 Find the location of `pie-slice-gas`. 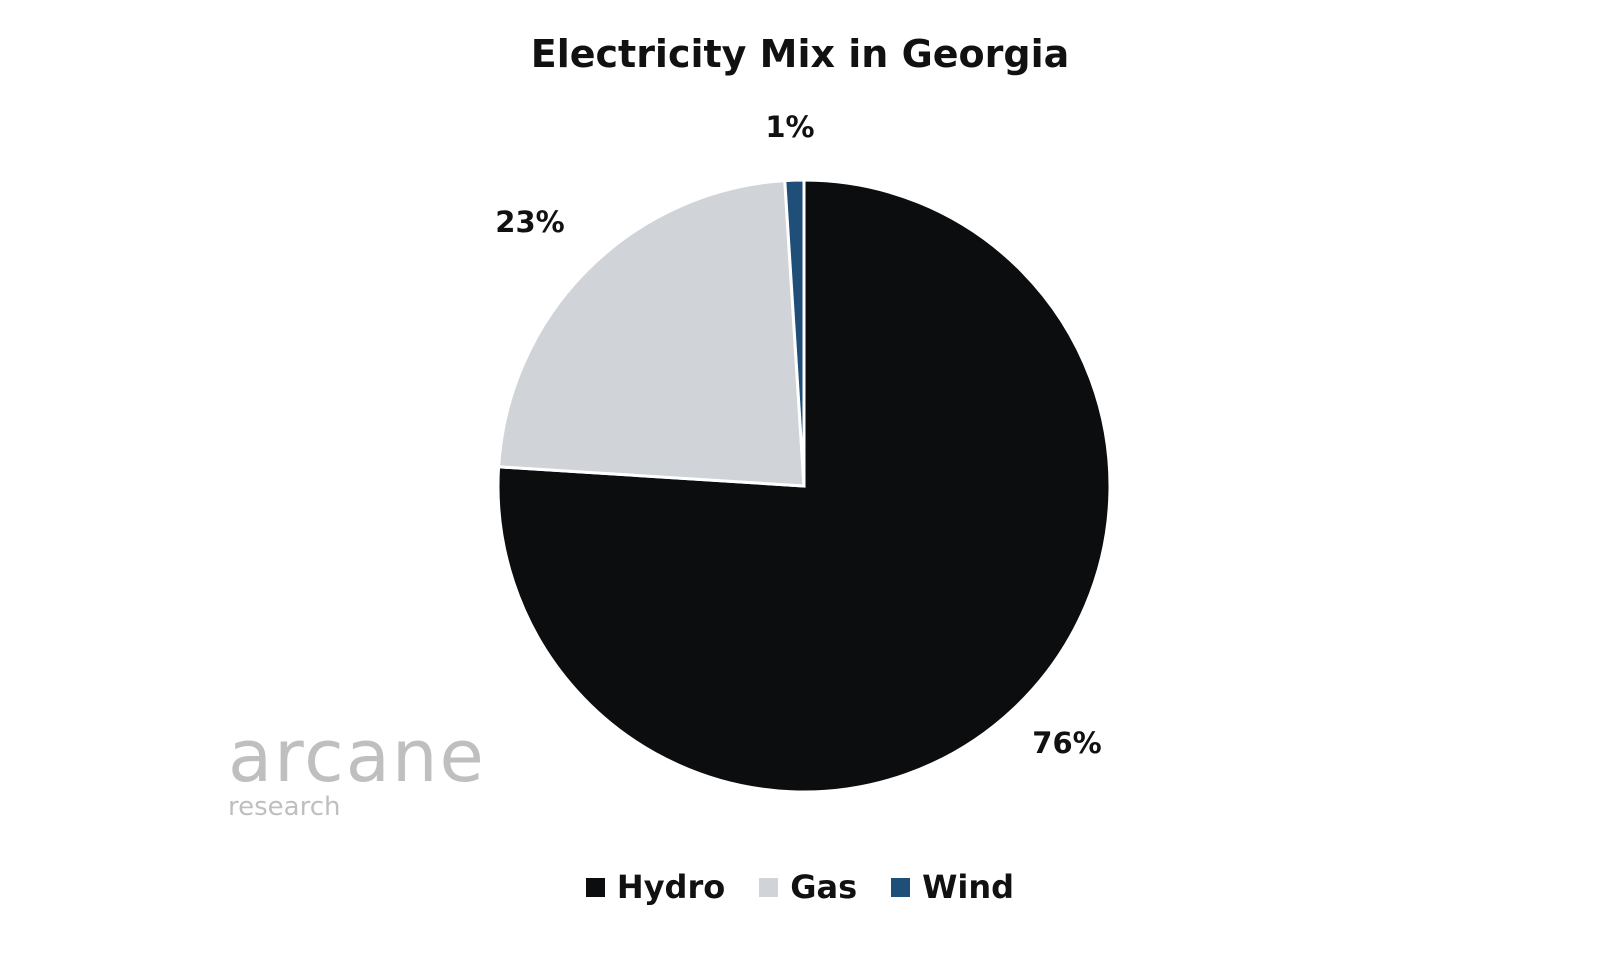

pie-slice-gas is located at coordinates (651, 333).